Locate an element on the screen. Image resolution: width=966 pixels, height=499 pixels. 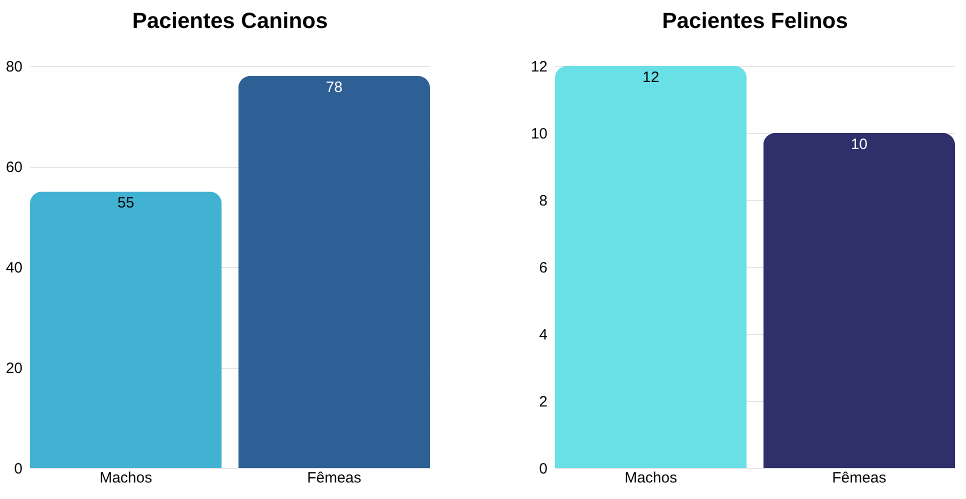
y-tick-label: 6 is located at coordinates (543, 268).